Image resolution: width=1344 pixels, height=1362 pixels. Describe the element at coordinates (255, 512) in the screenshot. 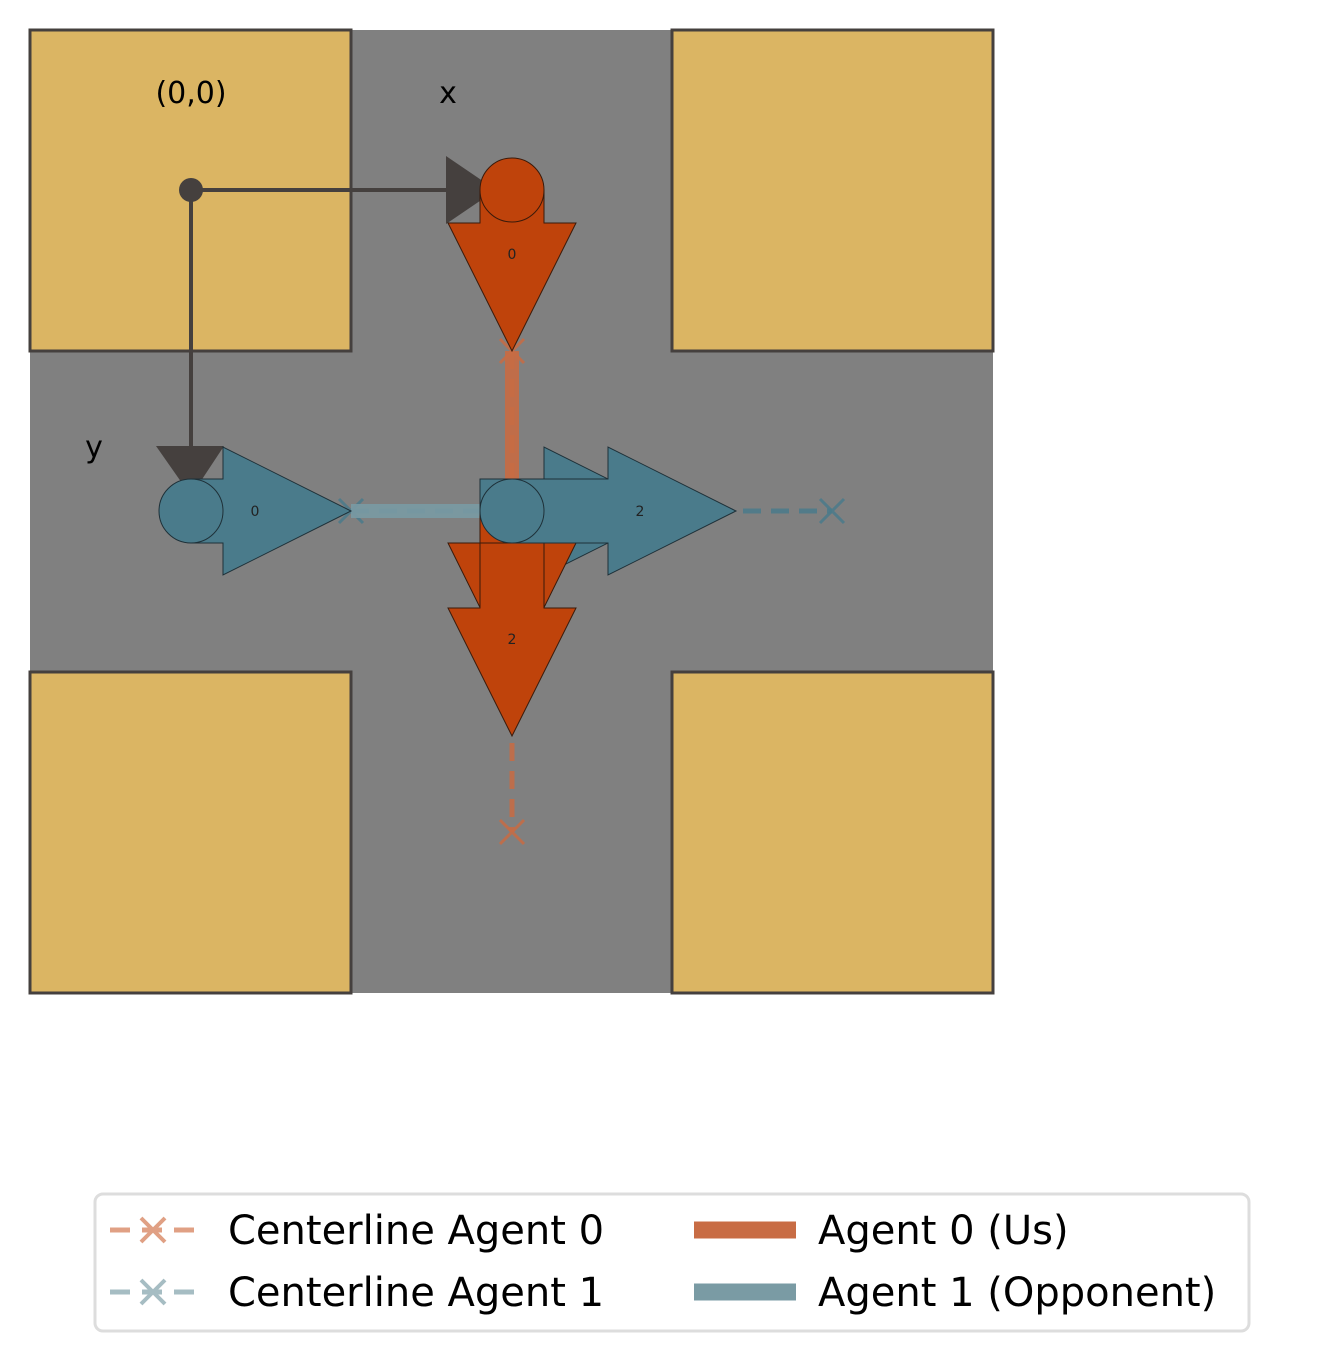

I see `agent-1-step-label-0: 0` at that location.